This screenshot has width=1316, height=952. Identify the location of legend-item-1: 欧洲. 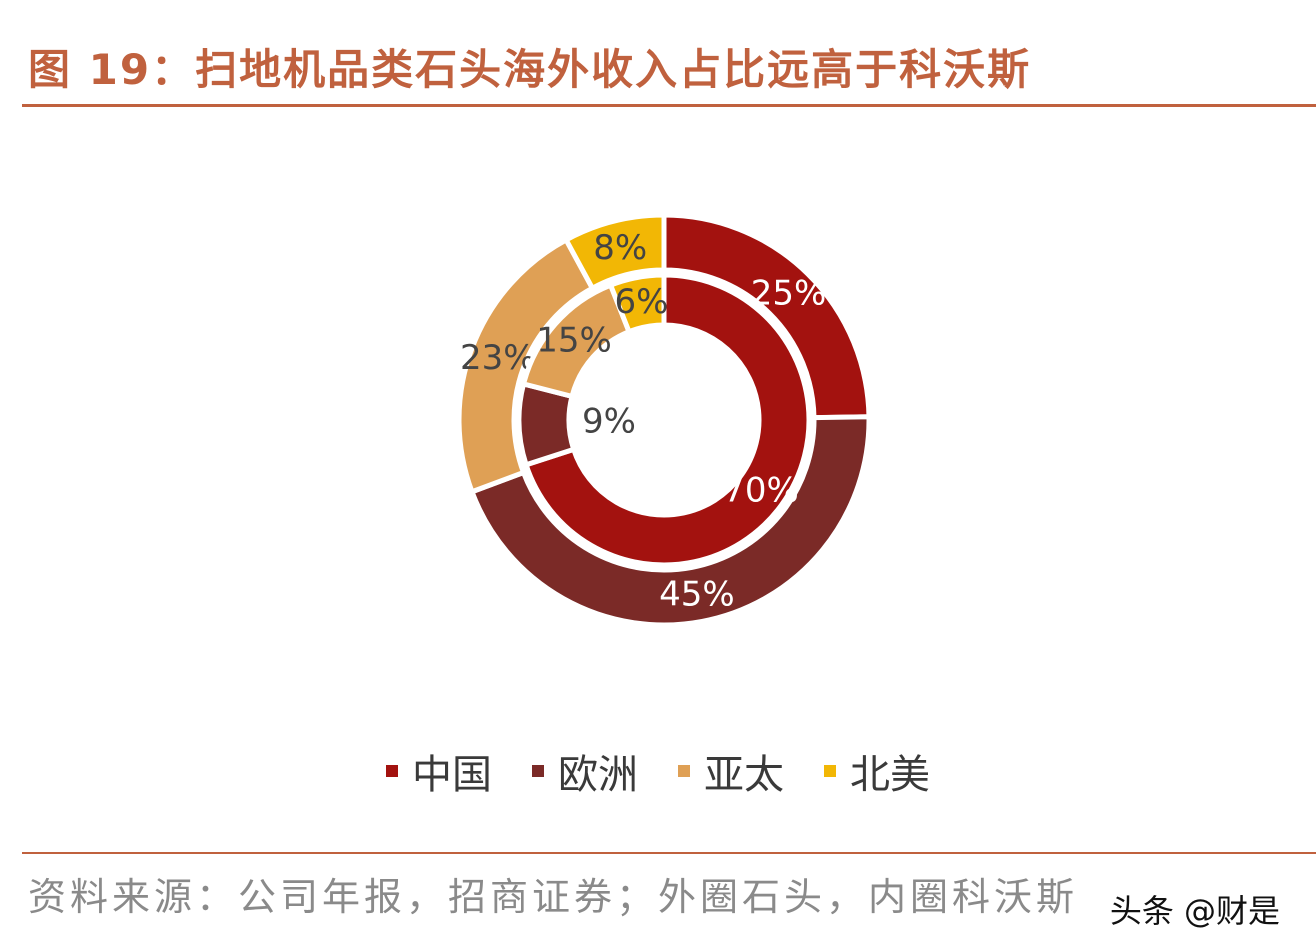
(585, 771).